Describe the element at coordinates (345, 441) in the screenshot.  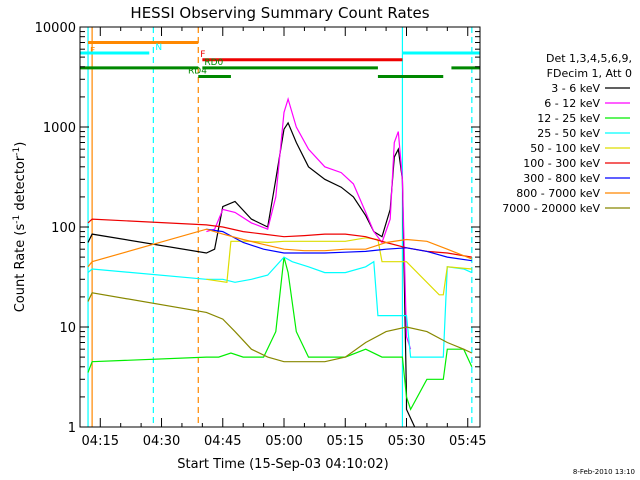
I see `x-tick-label: 05:15` at that location.